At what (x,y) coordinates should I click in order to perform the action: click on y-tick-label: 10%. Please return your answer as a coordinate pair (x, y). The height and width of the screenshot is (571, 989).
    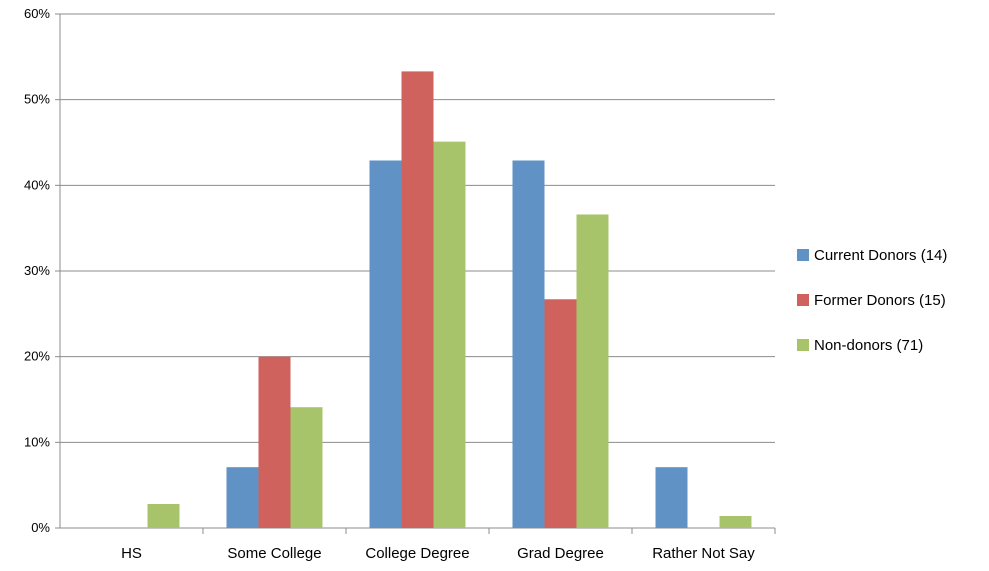
    Looking at the image, I should click on (37, 441).